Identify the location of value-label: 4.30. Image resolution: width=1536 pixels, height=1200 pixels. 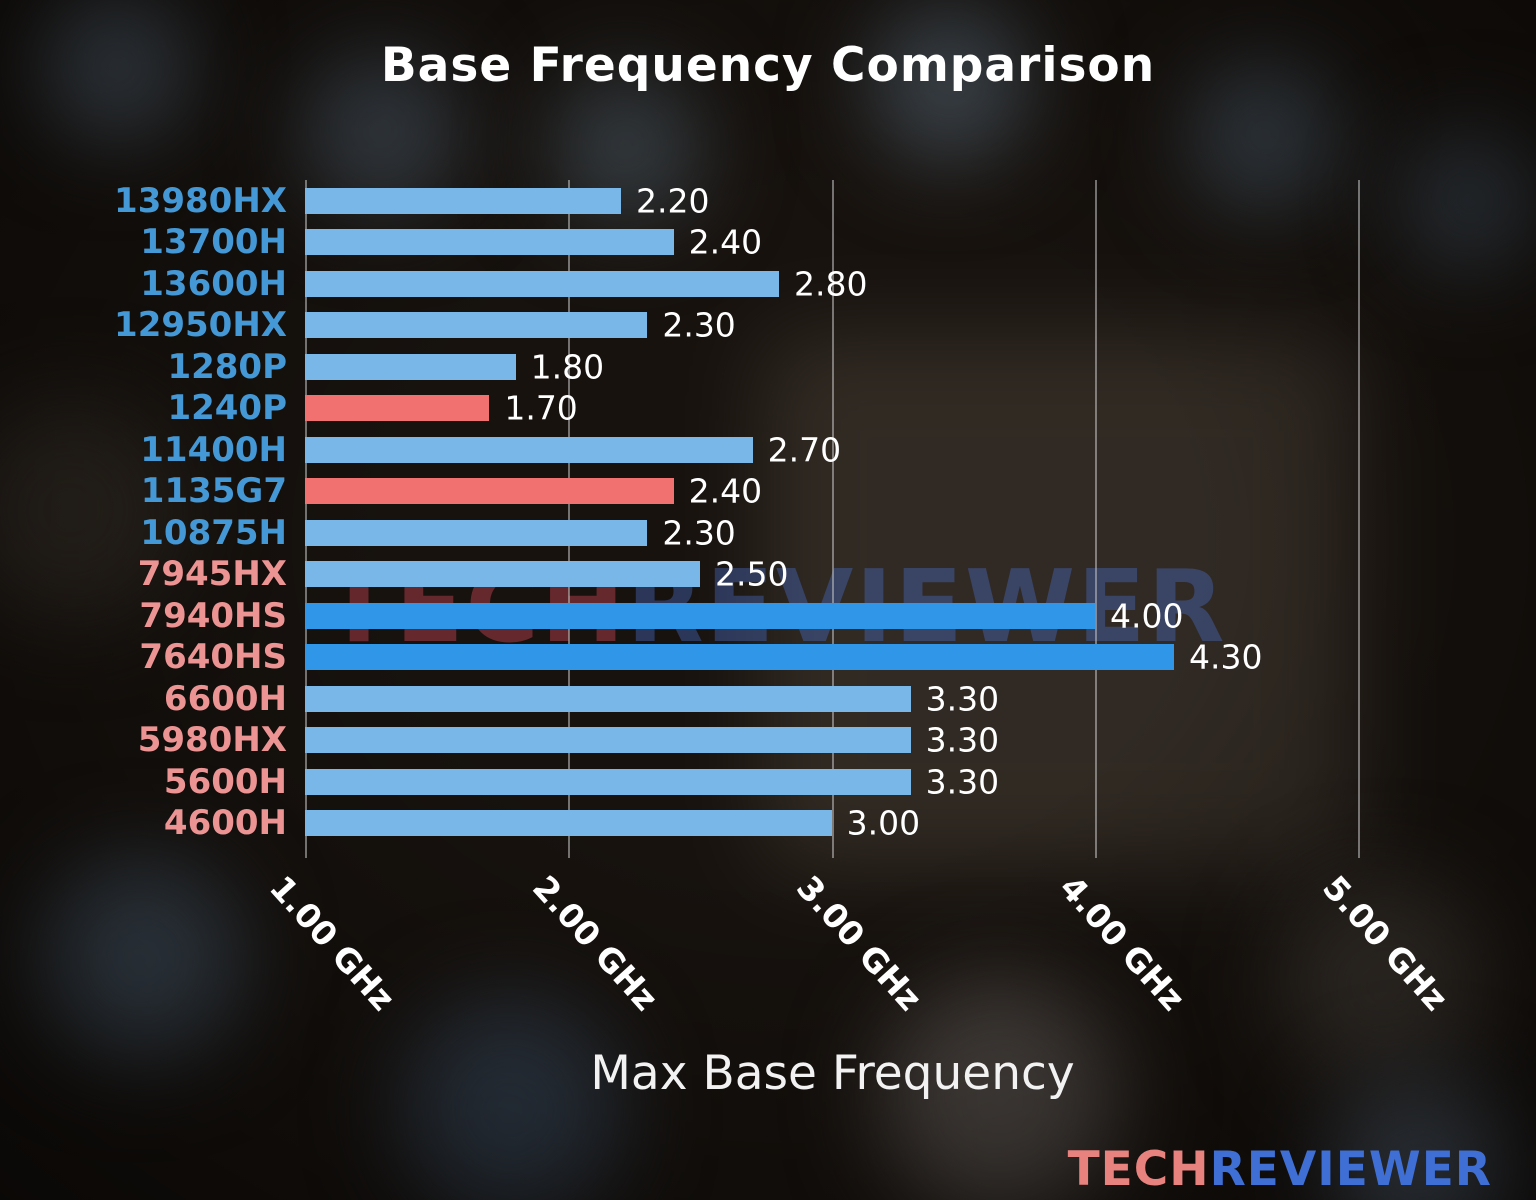
(1226, 657).